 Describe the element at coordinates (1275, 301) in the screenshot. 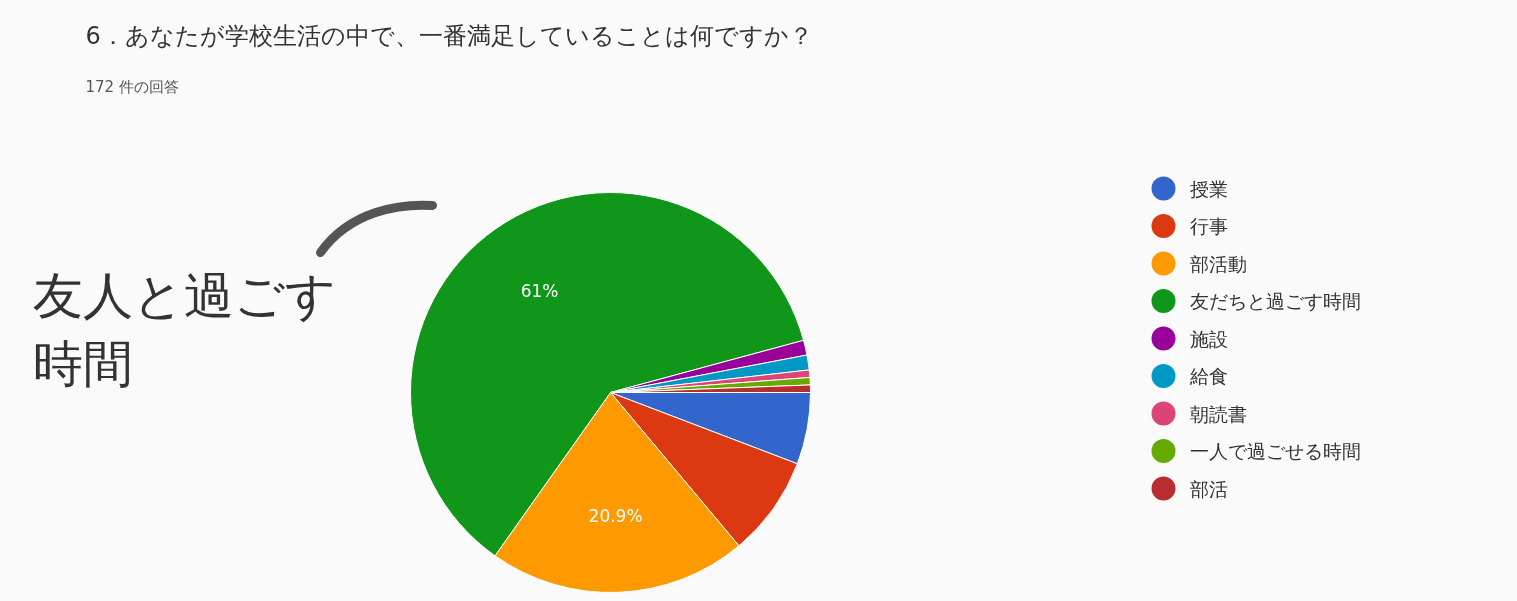

I see `legend-label: 友だちと過ごす時間` at that location.